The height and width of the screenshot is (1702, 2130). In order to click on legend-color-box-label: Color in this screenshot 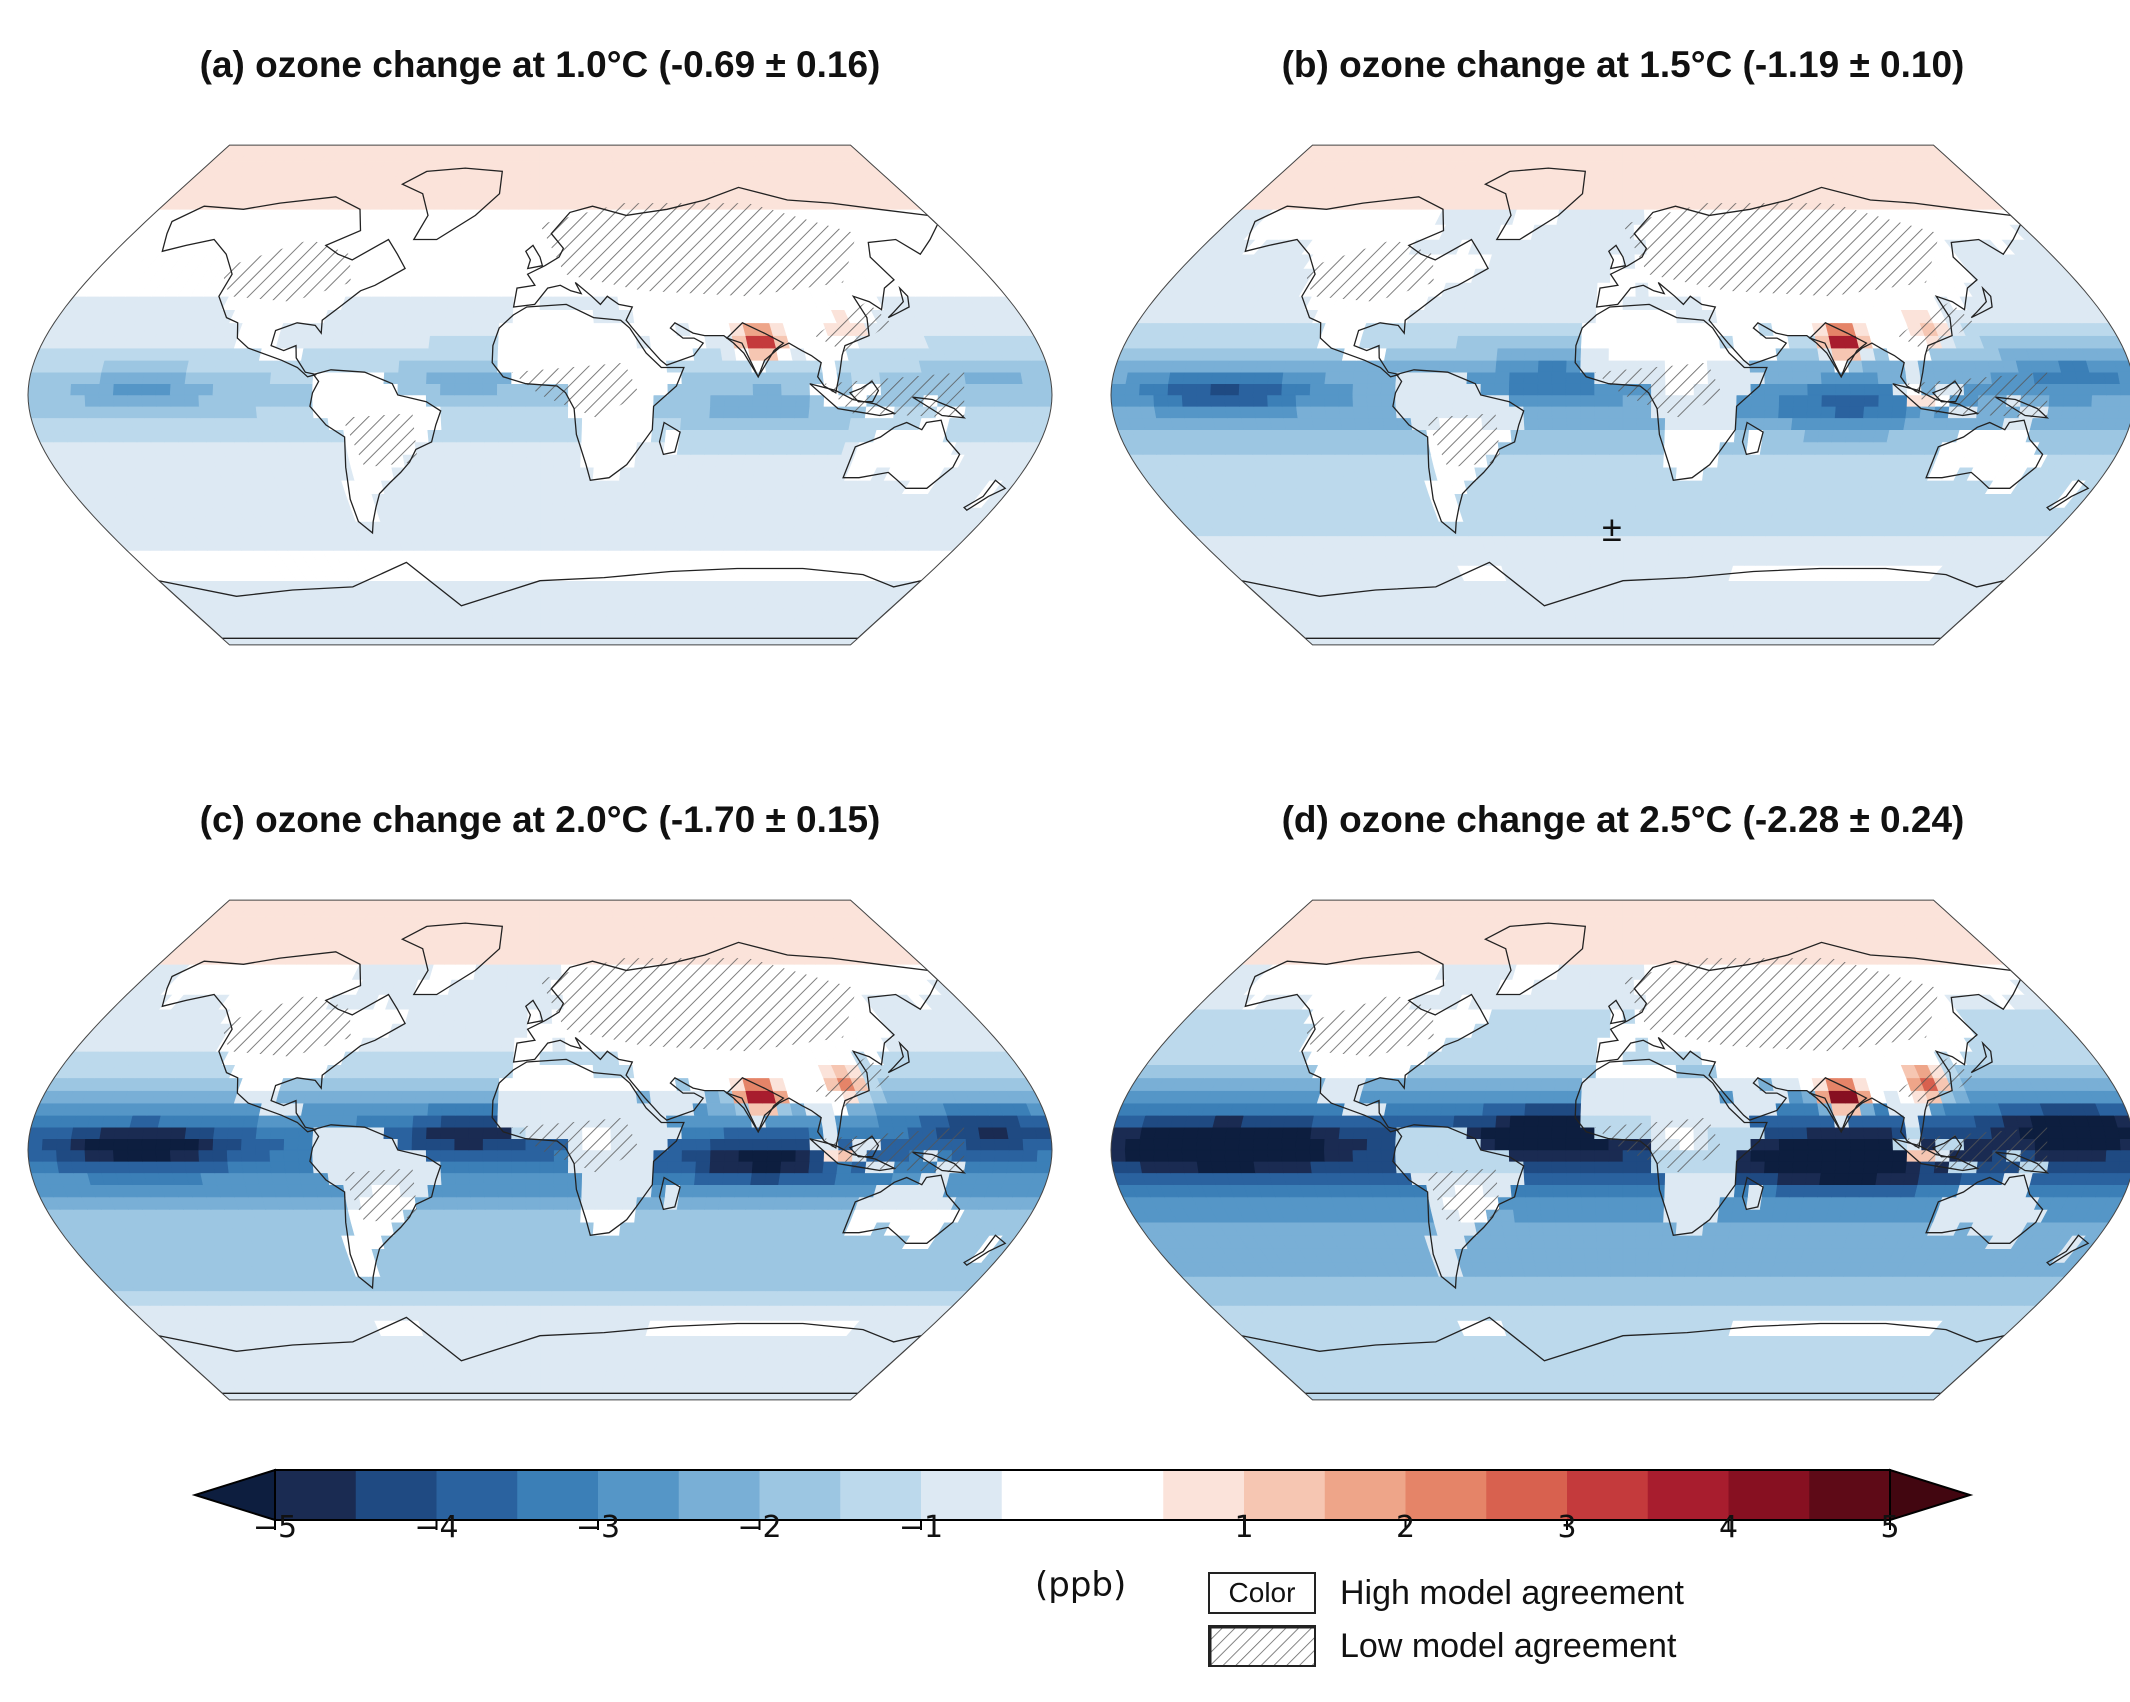, I will do `click(1262, 1592)`.